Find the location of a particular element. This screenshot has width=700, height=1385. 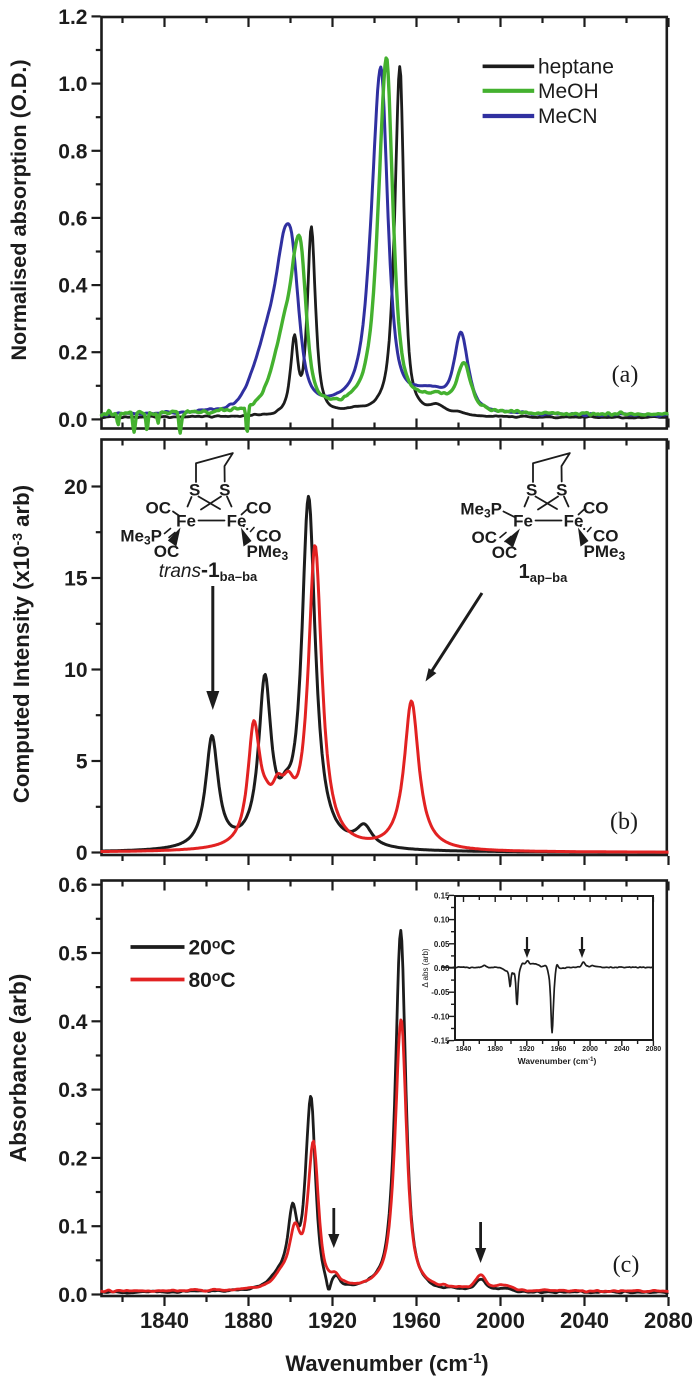

svg-text: -0.05 is located at coordinates (440, 992).